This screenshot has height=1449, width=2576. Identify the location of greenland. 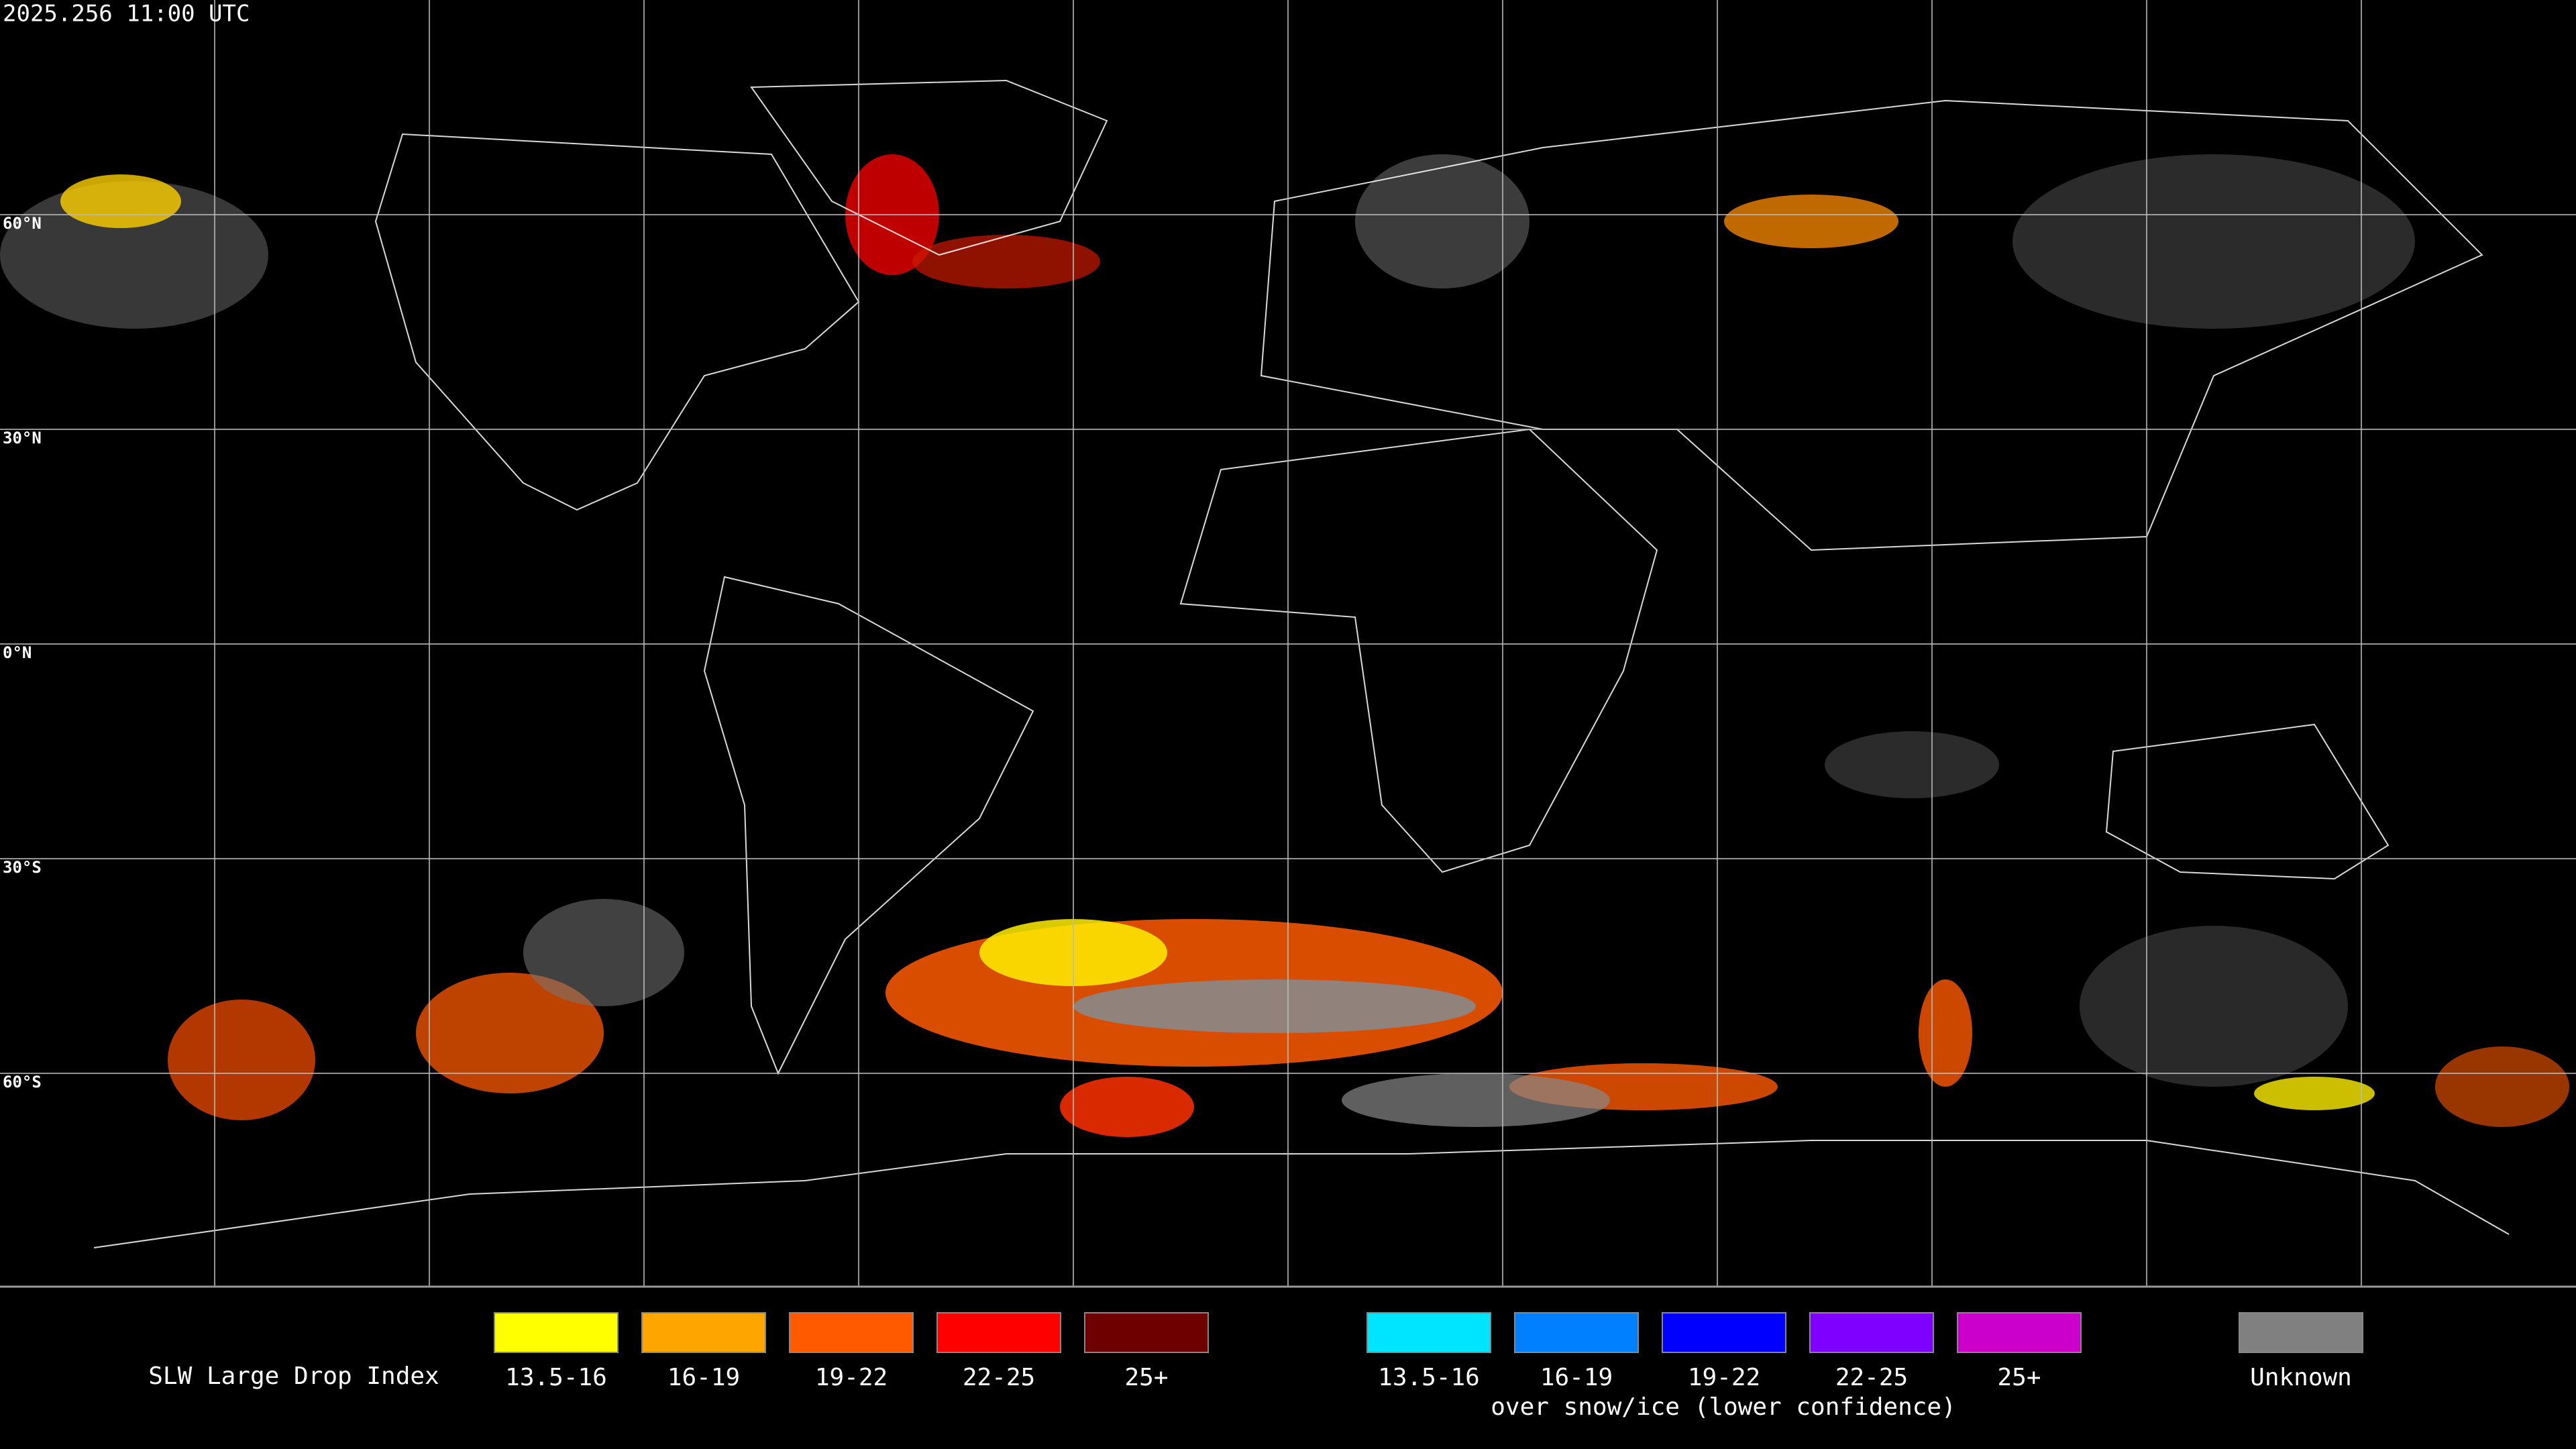
(929, 167).